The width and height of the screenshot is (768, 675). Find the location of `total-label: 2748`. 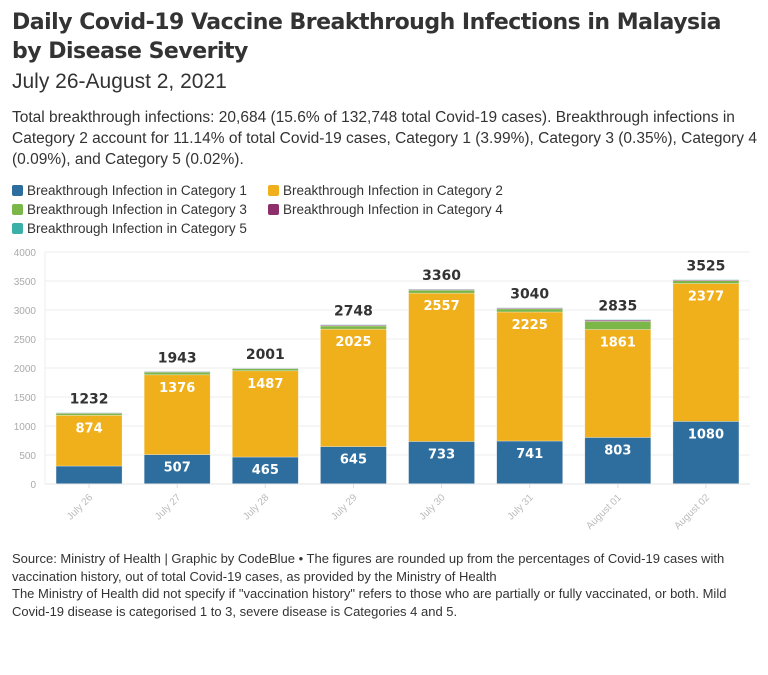

total-label: 2748 is located at coordinates (353, 312).